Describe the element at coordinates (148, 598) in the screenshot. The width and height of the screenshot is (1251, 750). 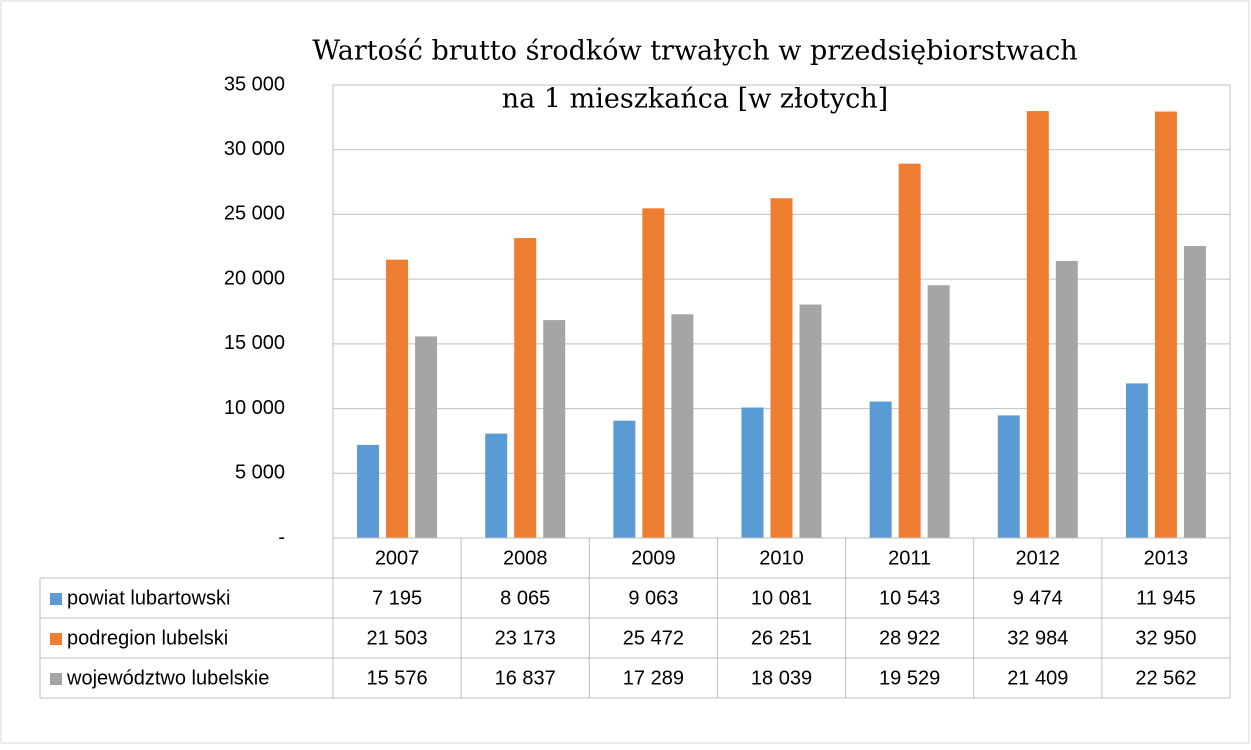
I see `legend-label: powiat lubartowski` at that location.